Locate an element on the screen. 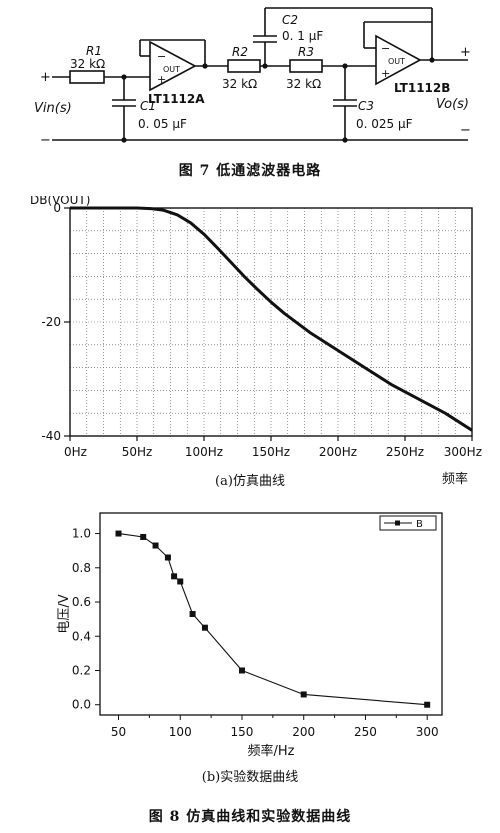 The image size is (500, 833). c3-value: 0. 025 μF is located at coordinates (384, 124).